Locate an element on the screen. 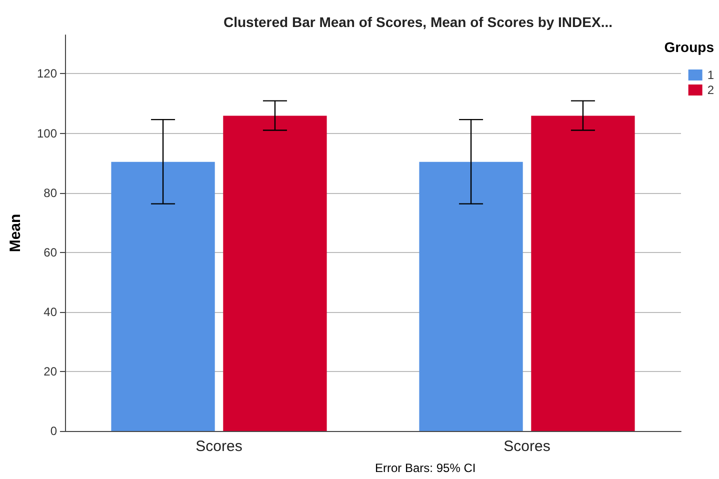 The height and width of the screenshot is (479, 719). y-axis-title: Mean is located at coordinates (15, 233).